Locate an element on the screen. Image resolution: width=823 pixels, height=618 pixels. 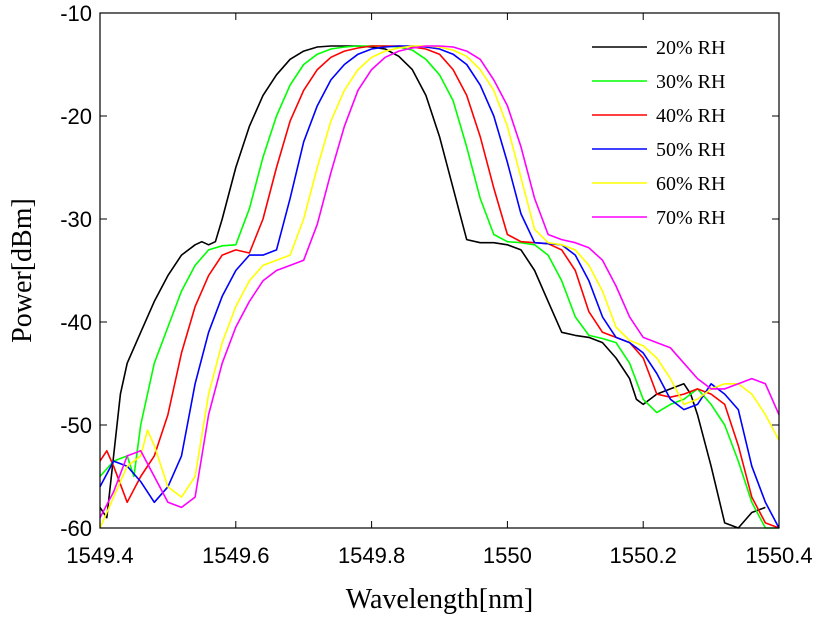
y-tick-label: -50 is located at coordinates (76, 425).